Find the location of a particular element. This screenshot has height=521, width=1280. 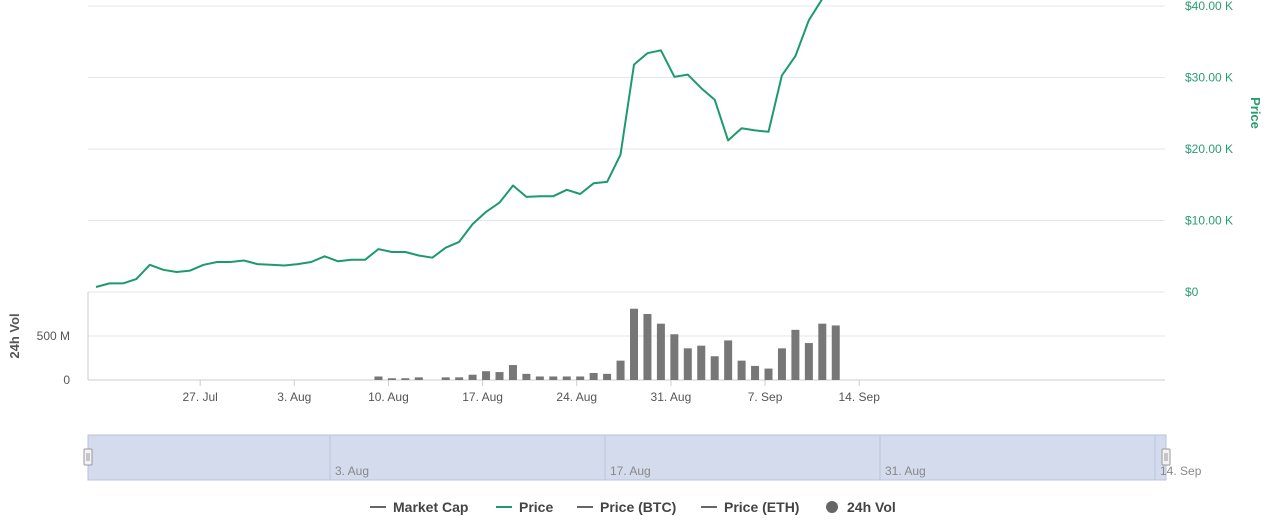

volume-tick-label: 0 is located at coordinates (66, 380).